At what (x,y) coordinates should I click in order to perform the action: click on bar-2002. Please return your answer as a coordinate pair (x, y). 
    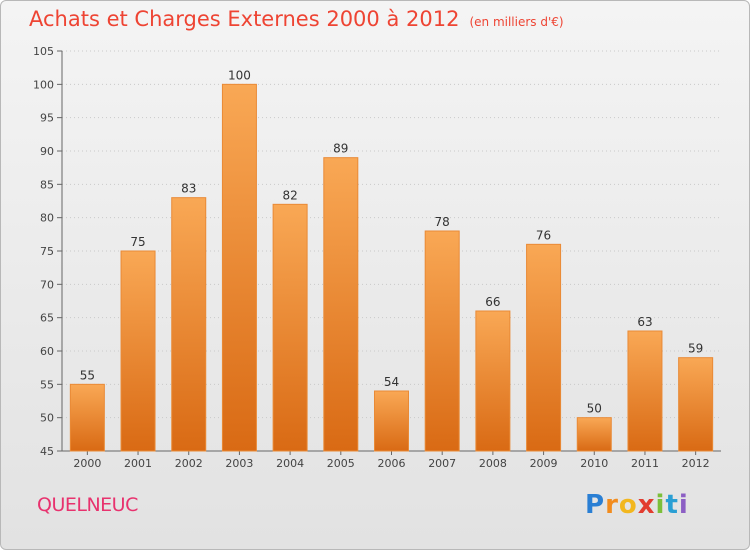
    Looking at the image, I should click on (189, 324).